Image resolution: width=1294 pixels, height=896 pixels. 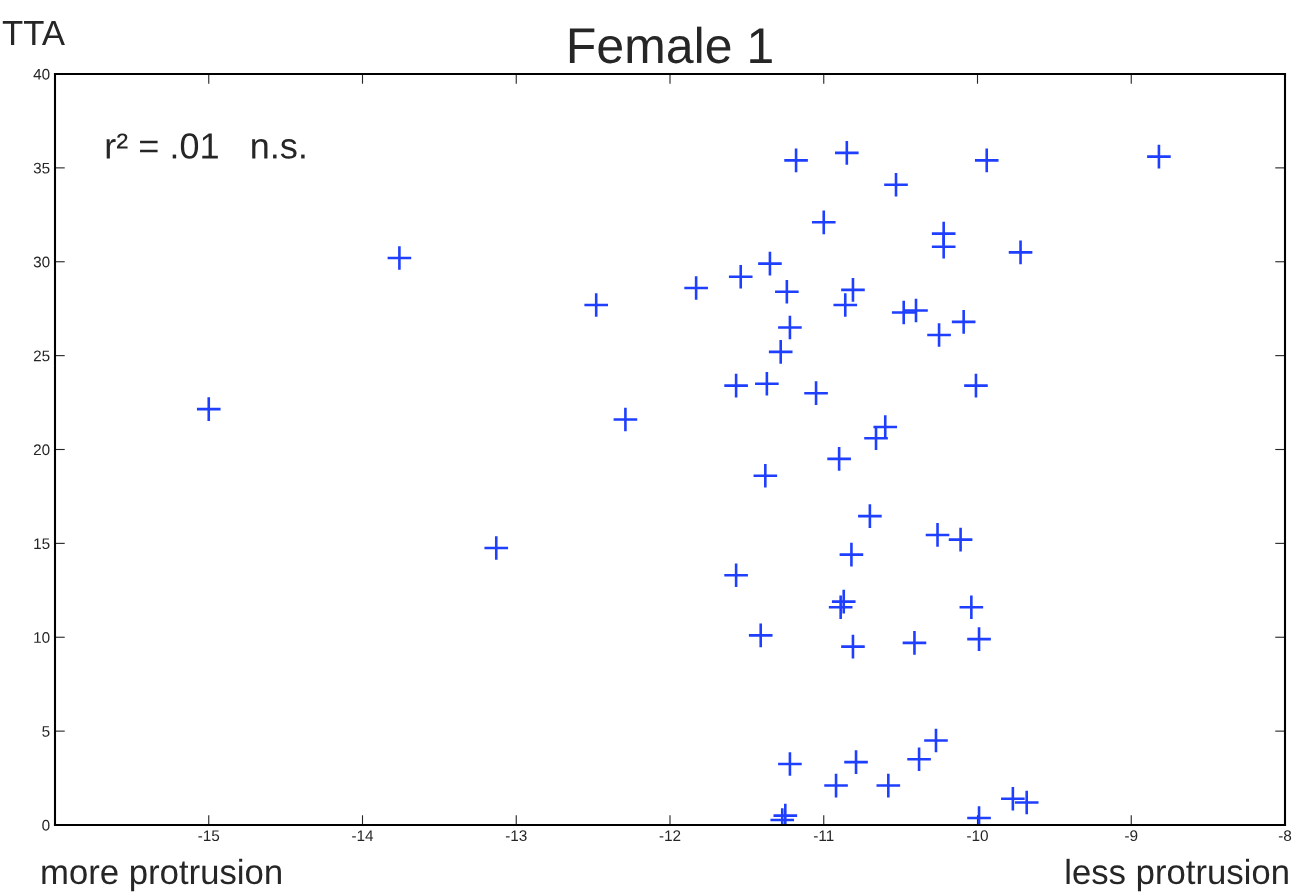 What do you see at coordinates (977, 836) in the screenshot?
I see `x-tick-label: -10` at bounding box center [977, 836].